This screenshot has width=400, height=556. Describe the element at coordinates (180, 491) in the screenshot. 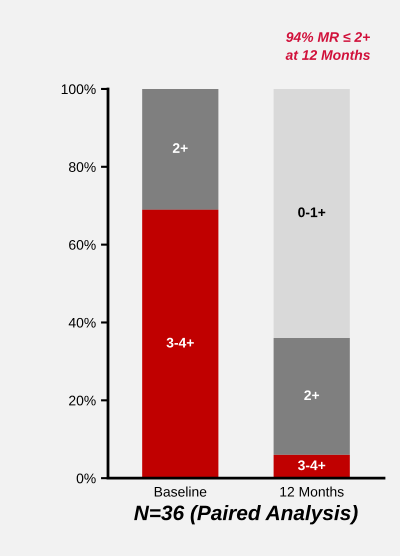

I see `x-tick-label: Baseline` at that location.